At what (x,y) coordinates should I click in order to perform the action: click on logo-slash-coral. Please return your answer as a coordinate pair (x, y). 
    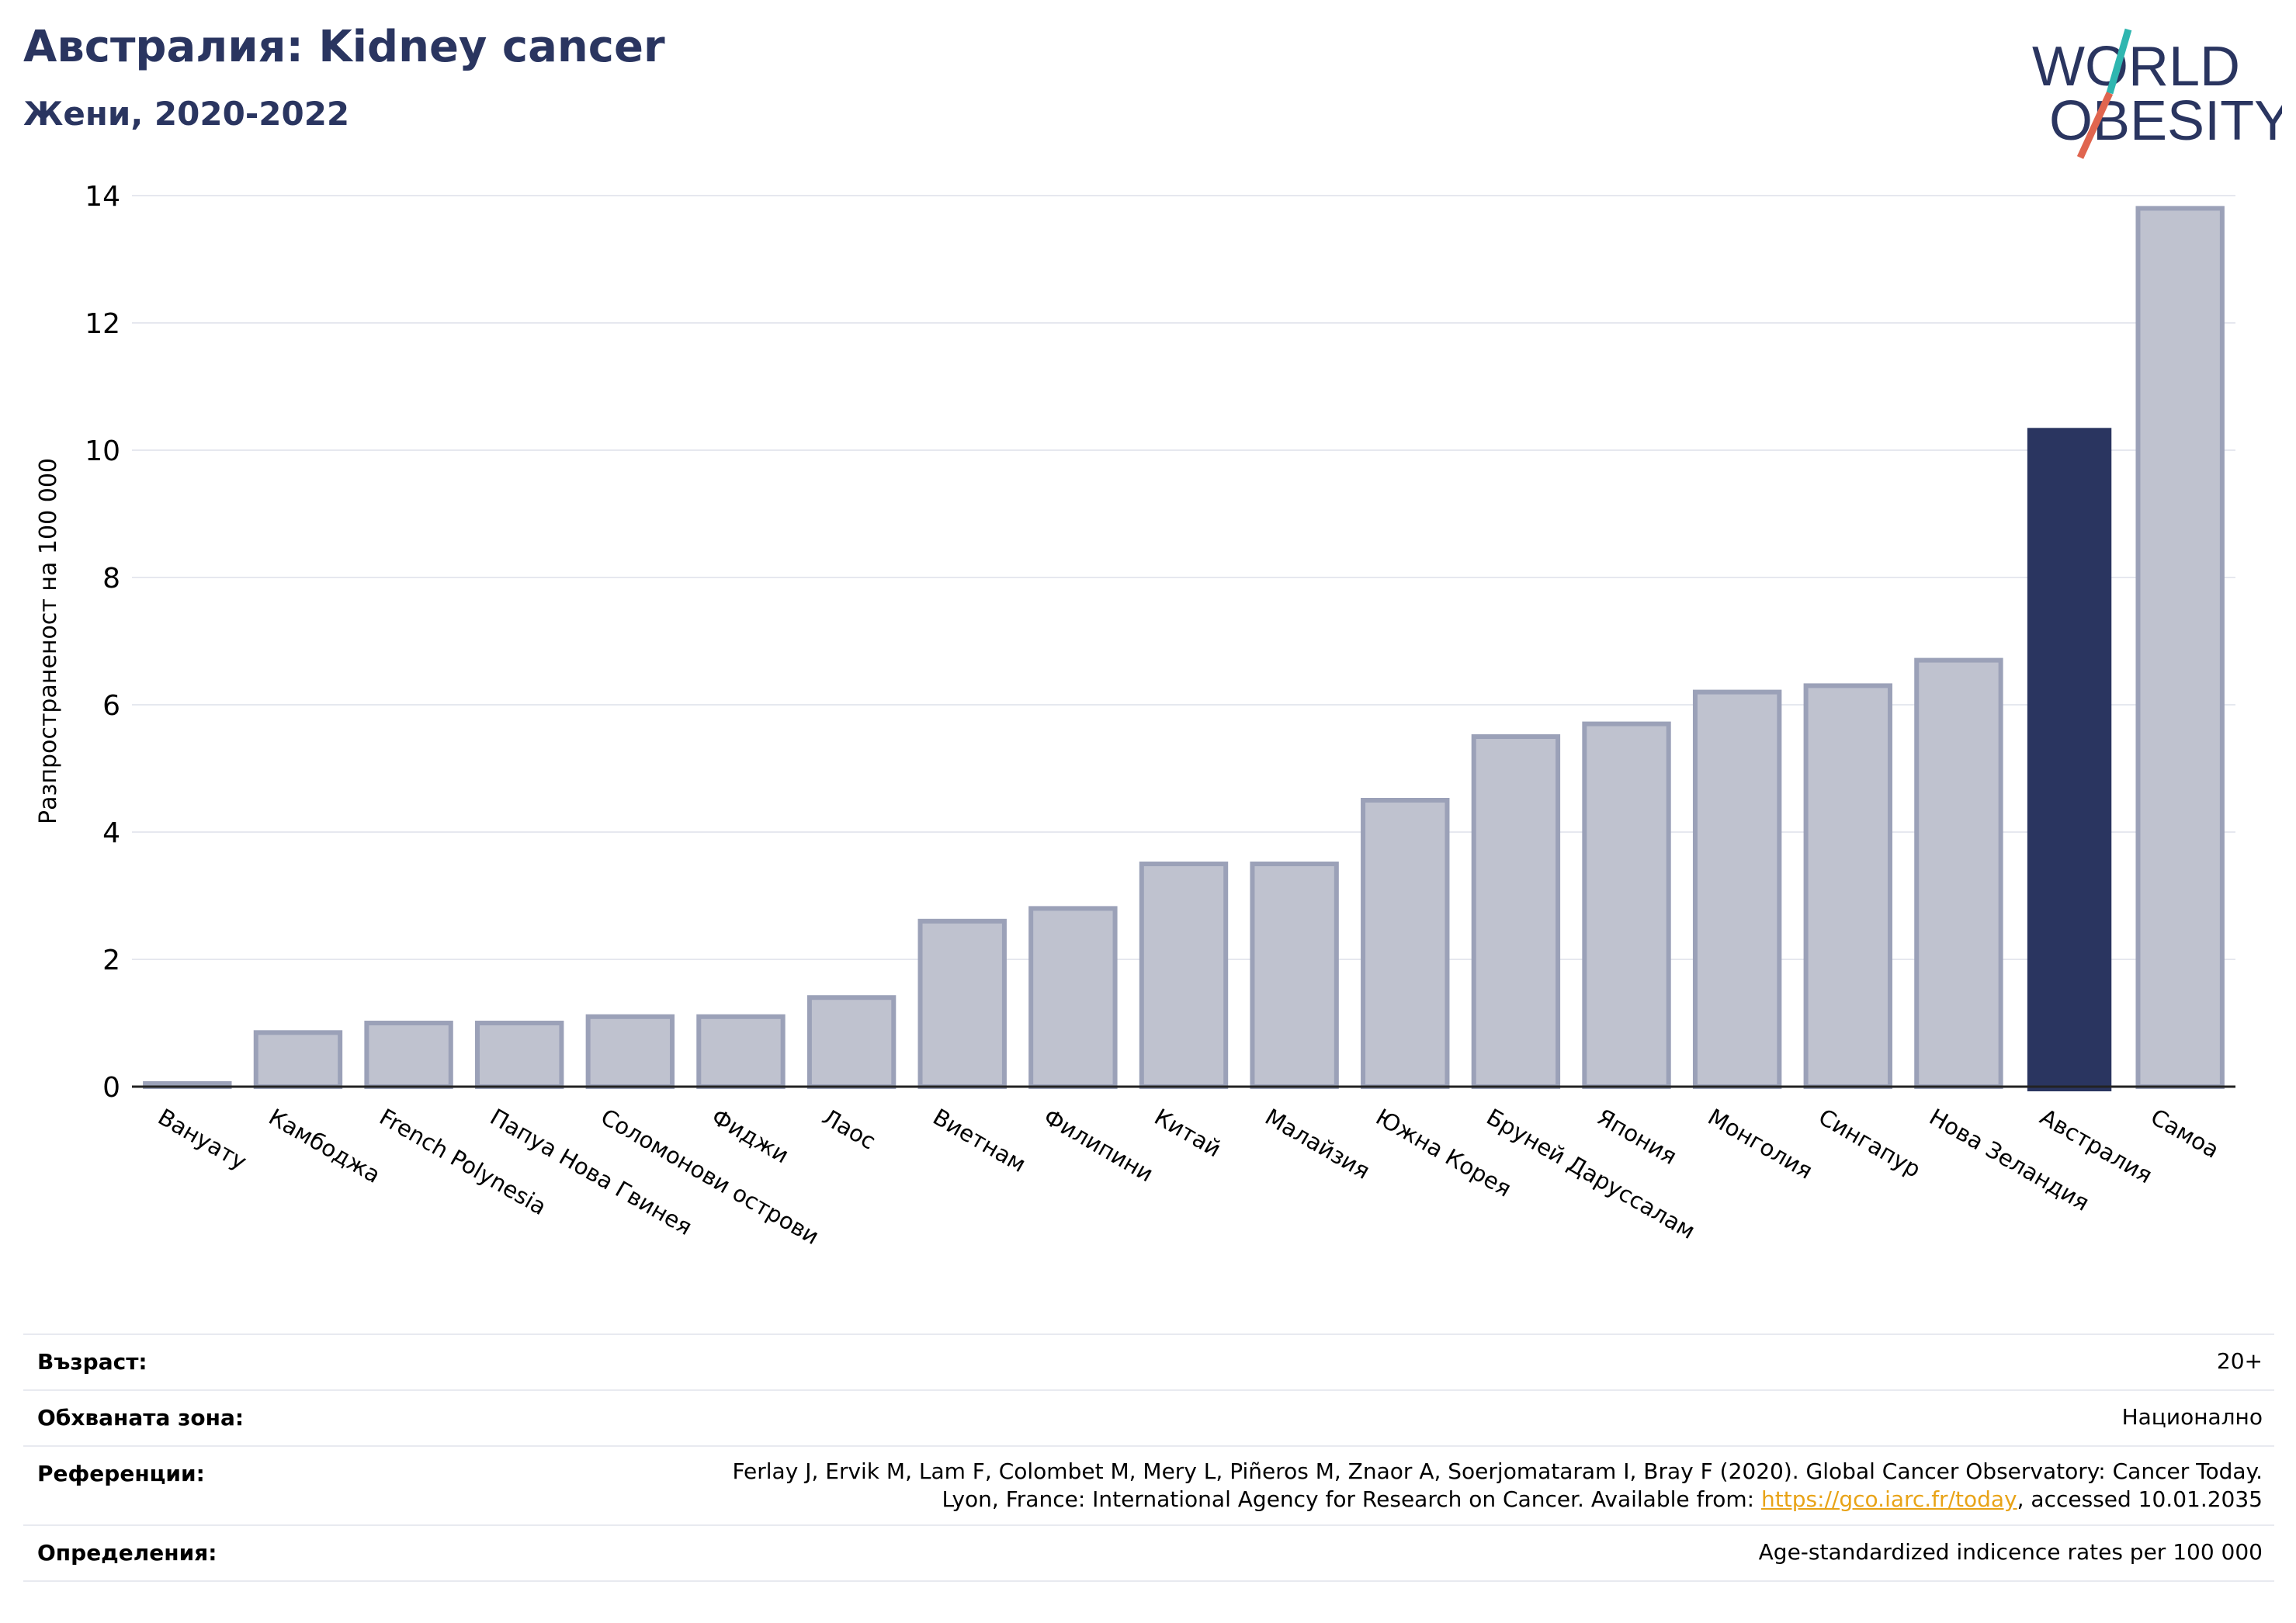
    Looking at the image, I should click on (2095, 125).